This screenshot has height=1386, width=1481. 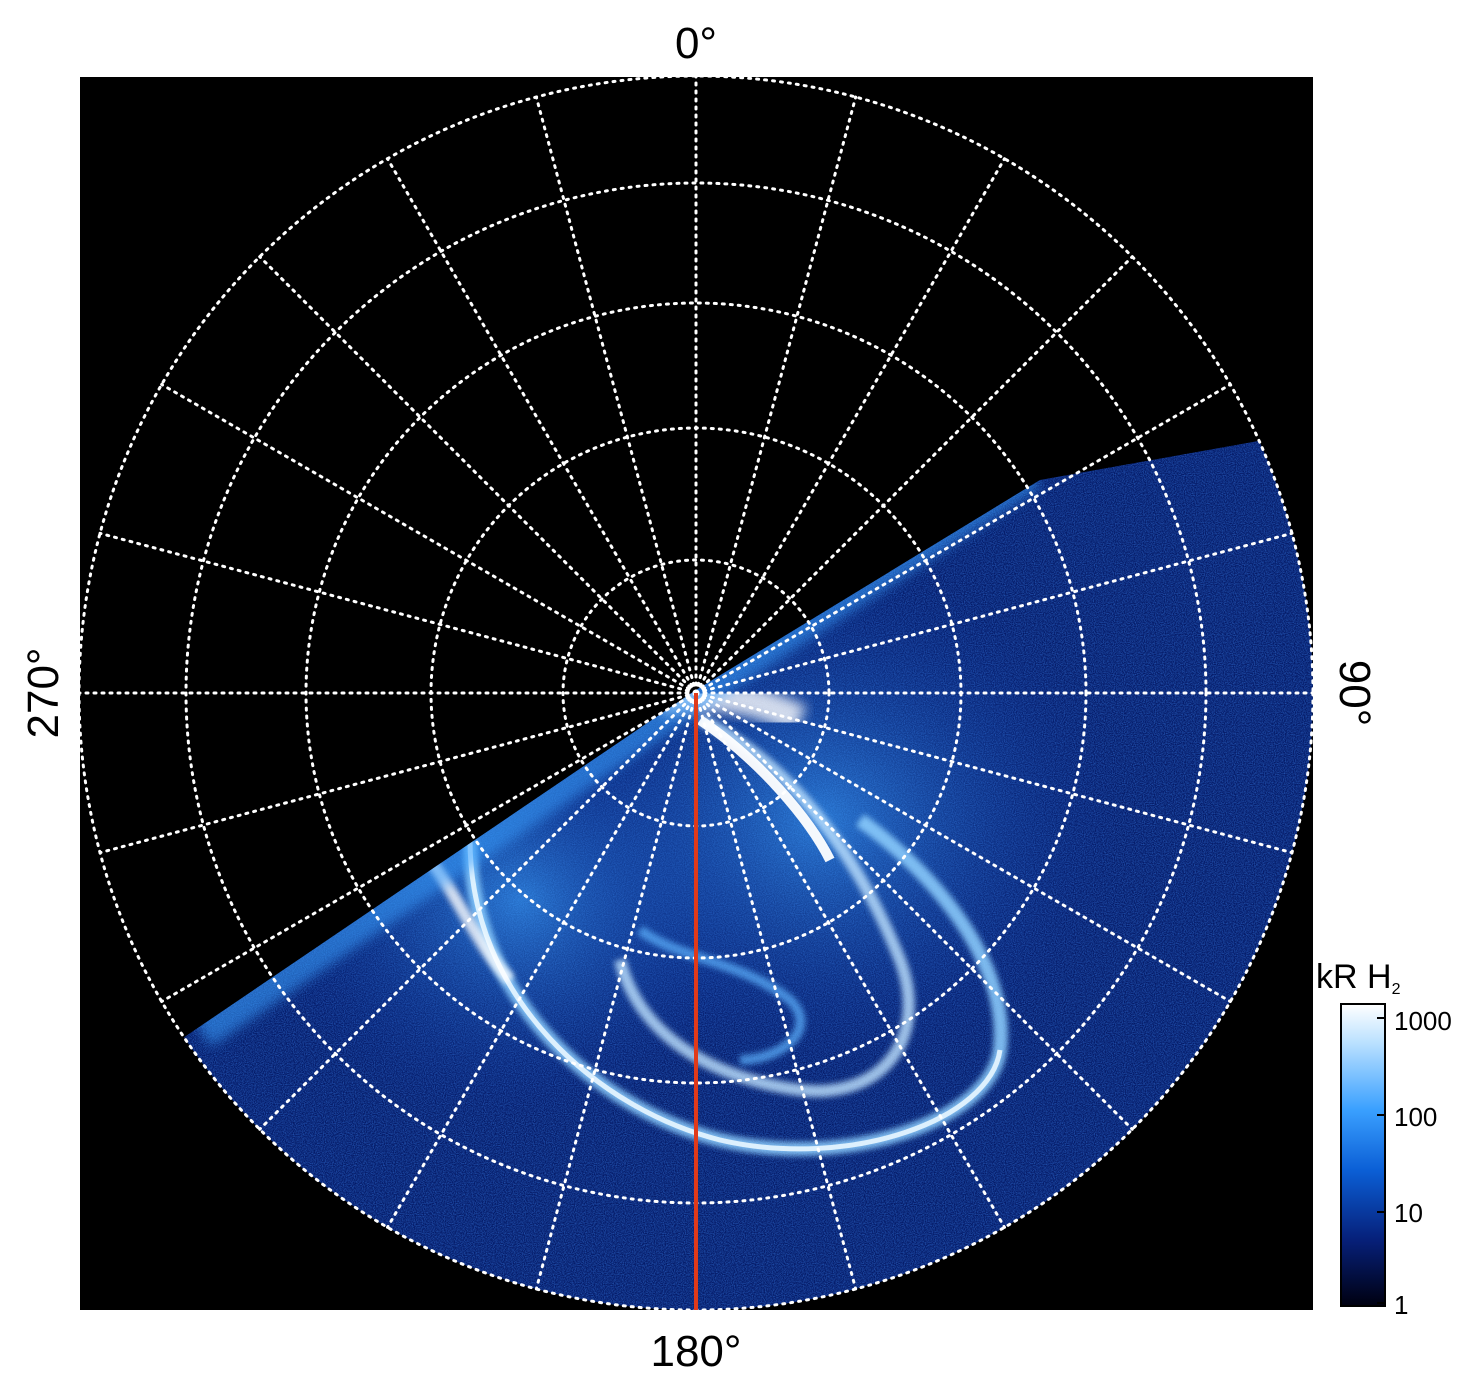 I want to click on colorbar-tick-label: 1, so click(x=1401, y=1305).